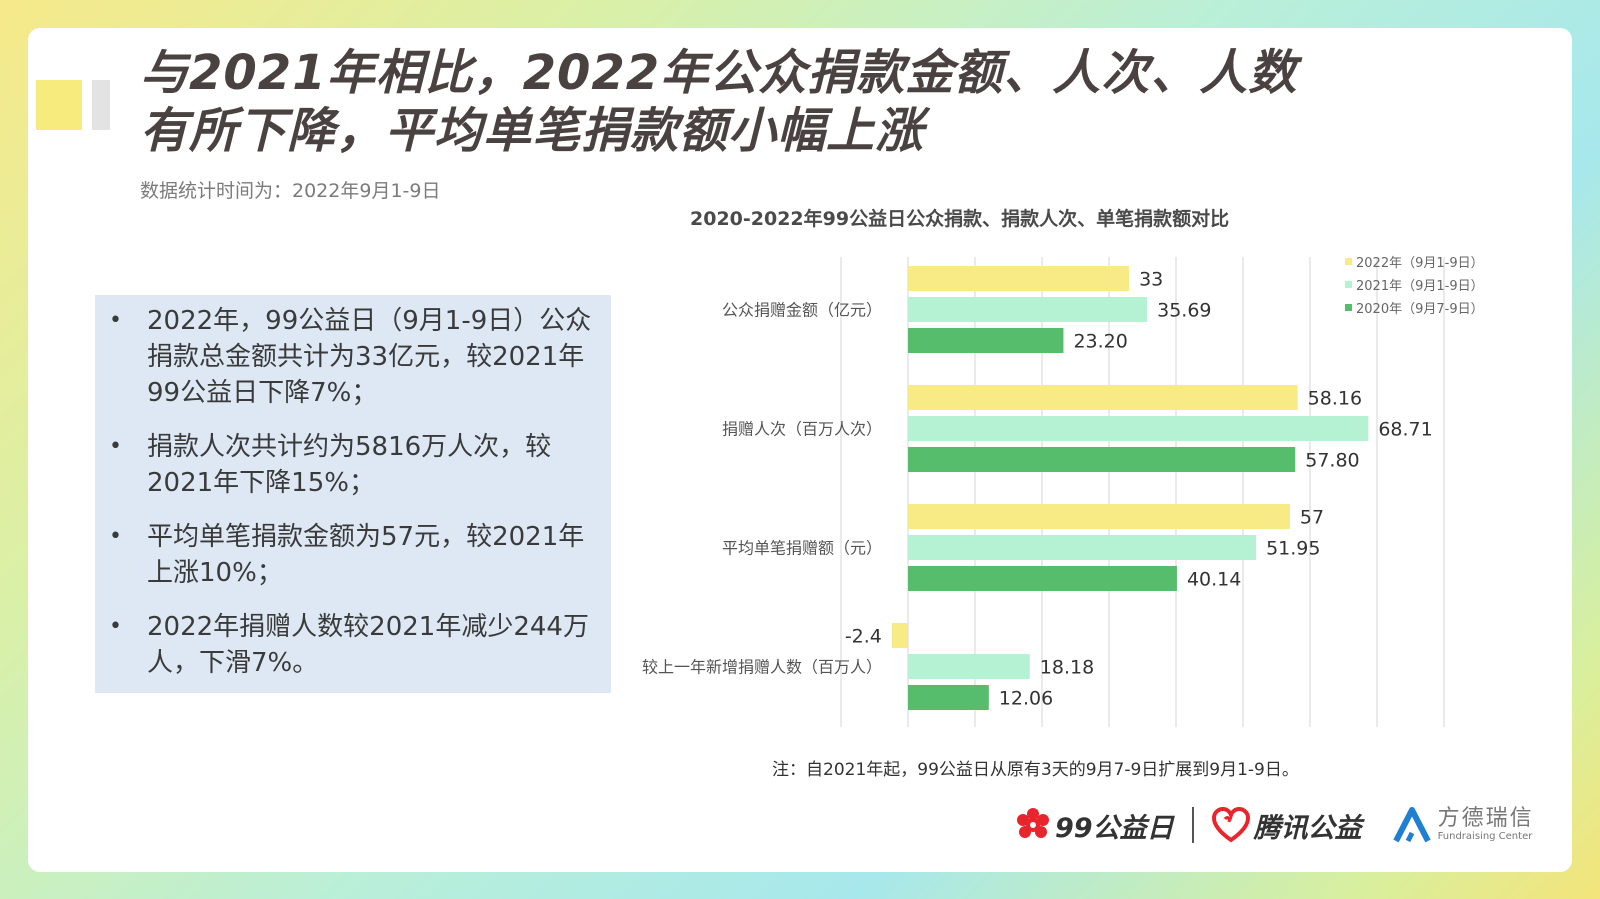  What do you see at coordinates (1485, 836) in the screenshot?
I see `logo-fangde-en: Fundraising Center` at bounding box center [1485, 836].